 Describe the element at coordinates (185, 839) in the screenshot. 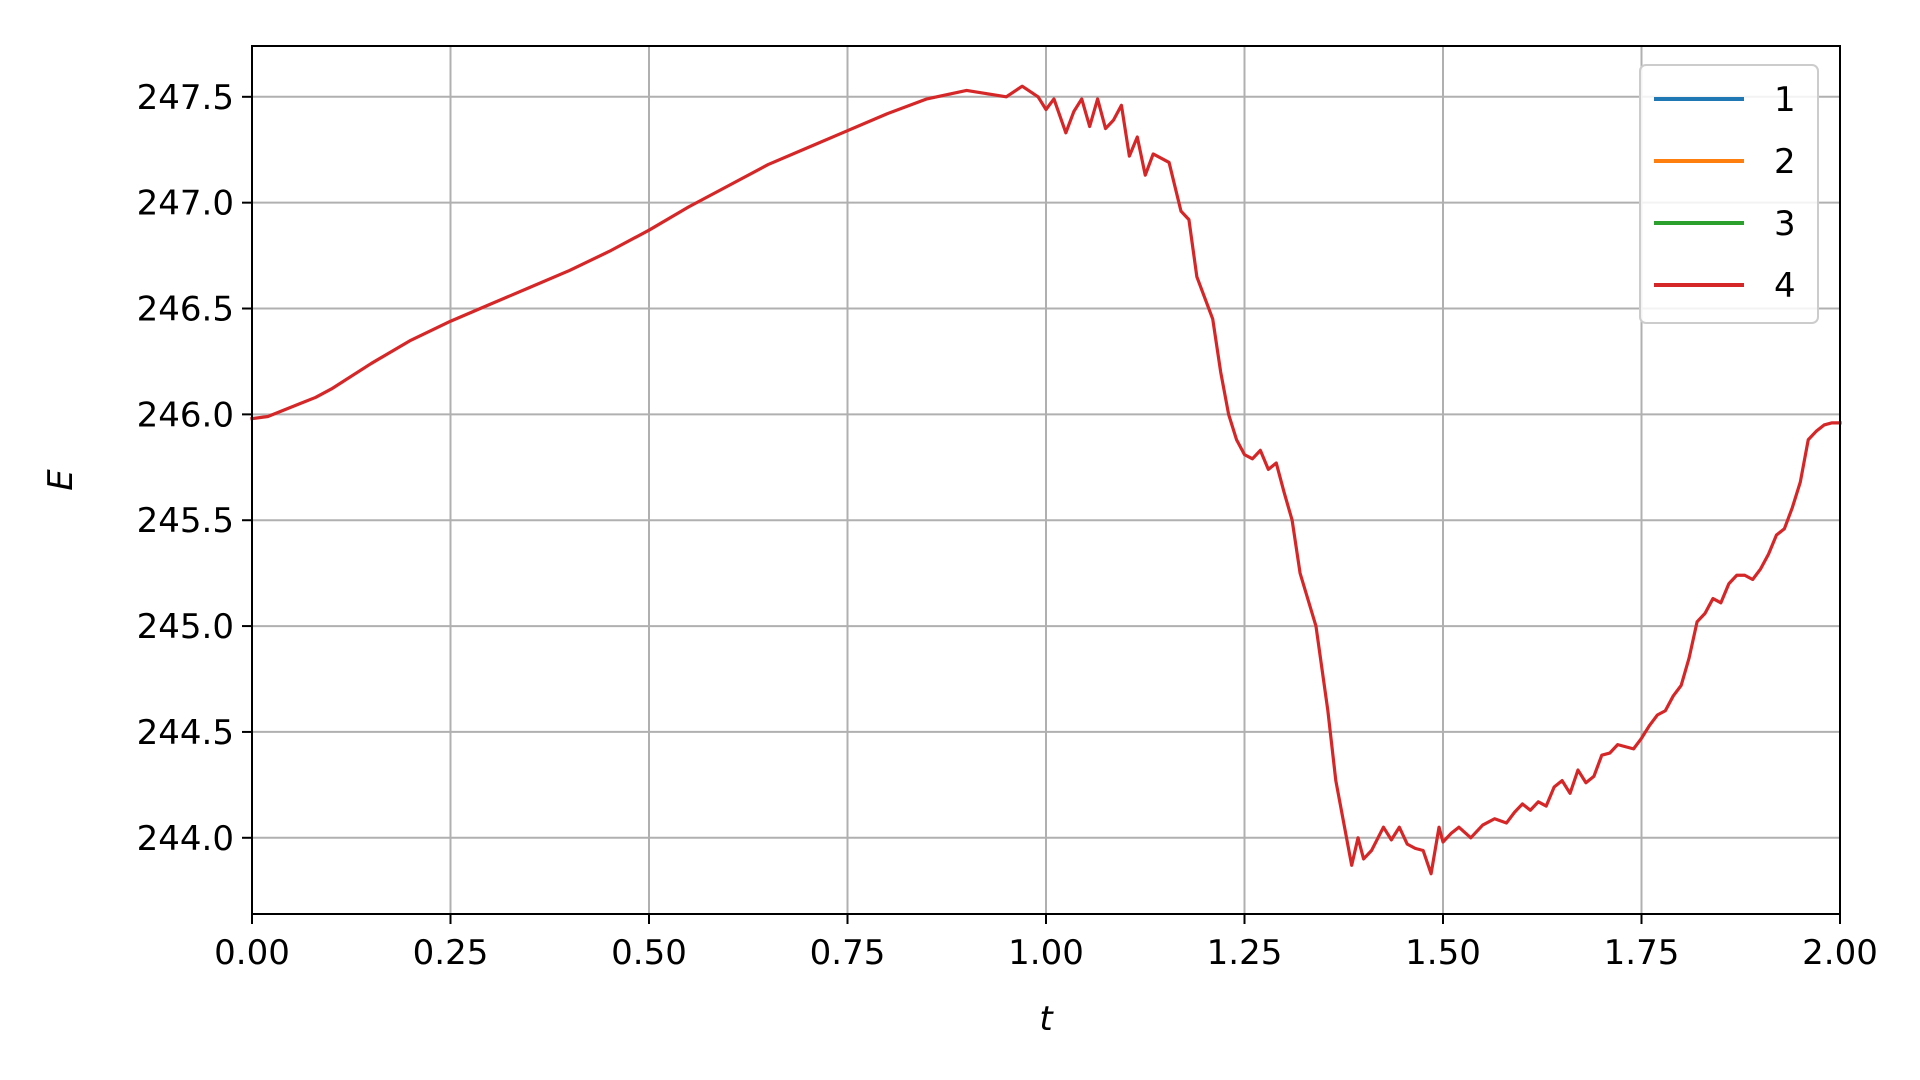

I see `y-tick-label: 244.0` at that location.